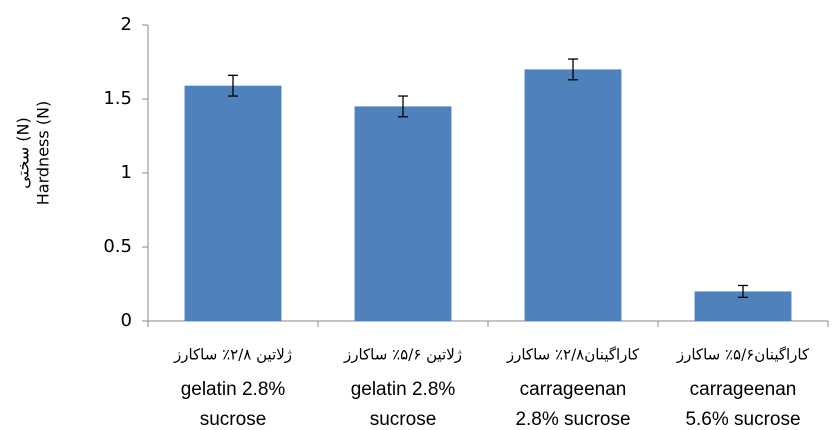  What do you see at coordinates (232, 355) in the screenshot?
I see `x-tick-label: ژلاتین ۲/۸٪ ساکارز` at bounding box center [232, 355].